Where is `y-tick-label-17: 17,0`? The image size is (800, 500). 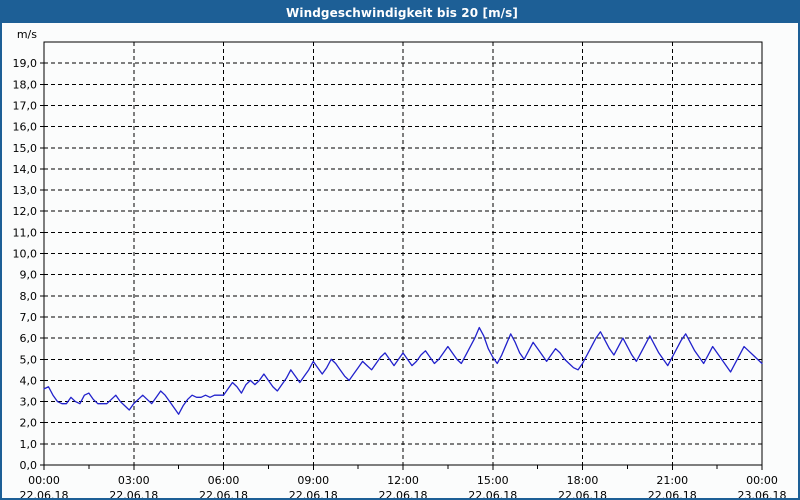
y-tick-label-17: 17,0 is located at coordinates (25, 105).